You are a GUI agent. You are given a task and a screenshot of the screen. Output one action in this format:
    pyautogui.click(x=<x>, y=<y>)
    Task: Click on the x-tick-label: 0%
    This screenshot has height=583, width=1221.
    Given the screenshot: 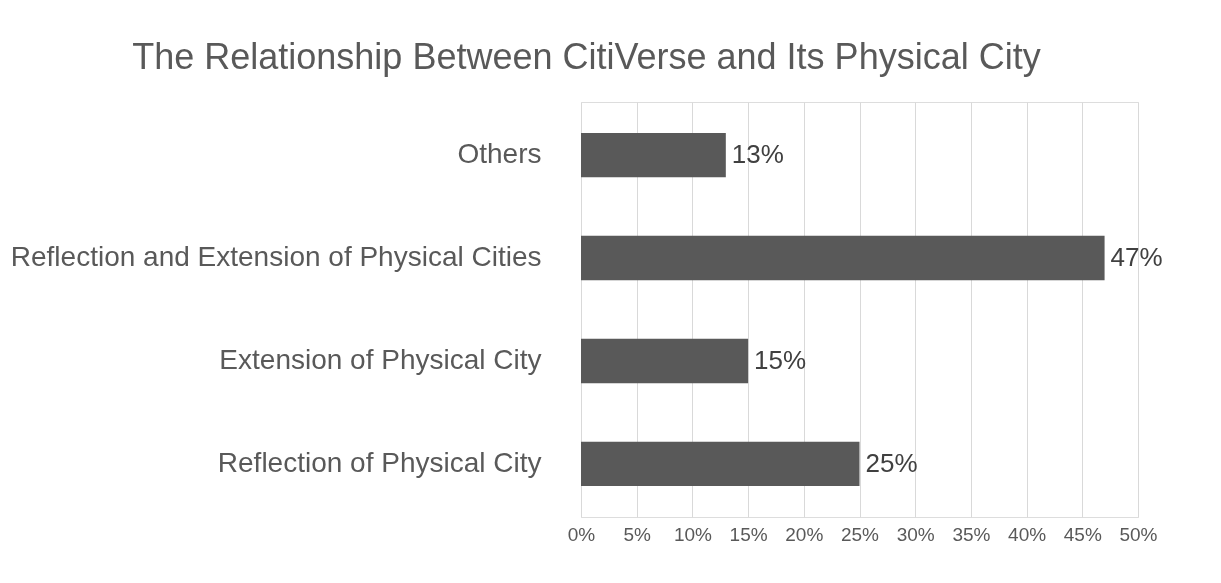 What is the action you would take?
    pyautogui.click(x=581, y=534)
    